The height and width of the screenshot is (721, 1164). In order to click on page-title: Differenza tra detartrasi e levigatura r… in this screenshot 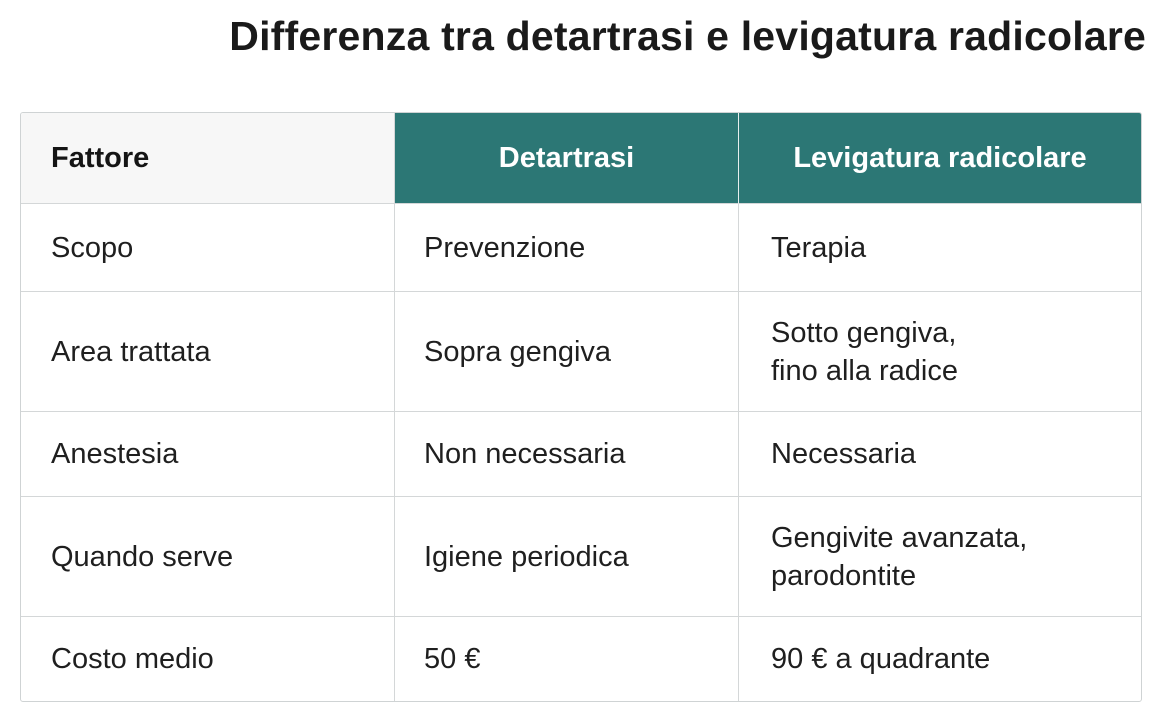, I will do `click(687, 36)`.